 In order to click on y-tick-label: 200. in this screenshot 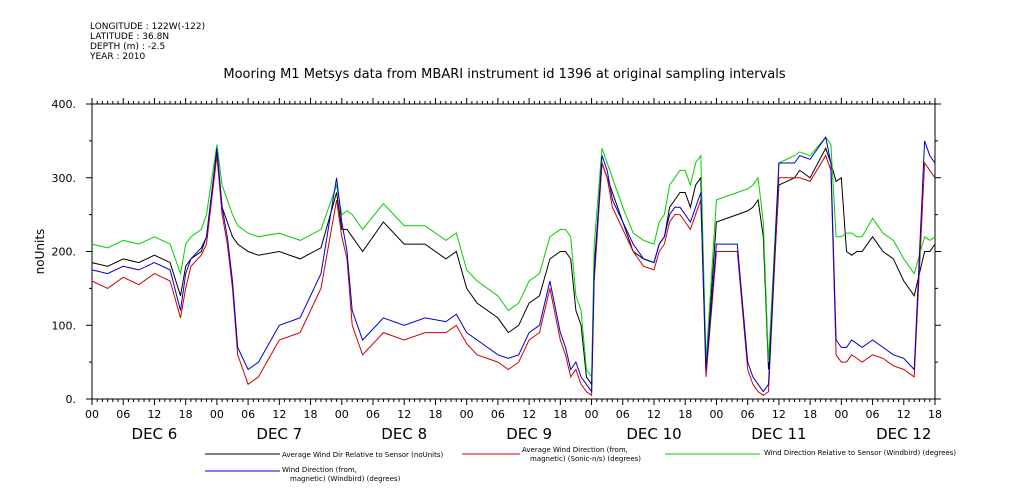, I will do `click(64, 252)`.